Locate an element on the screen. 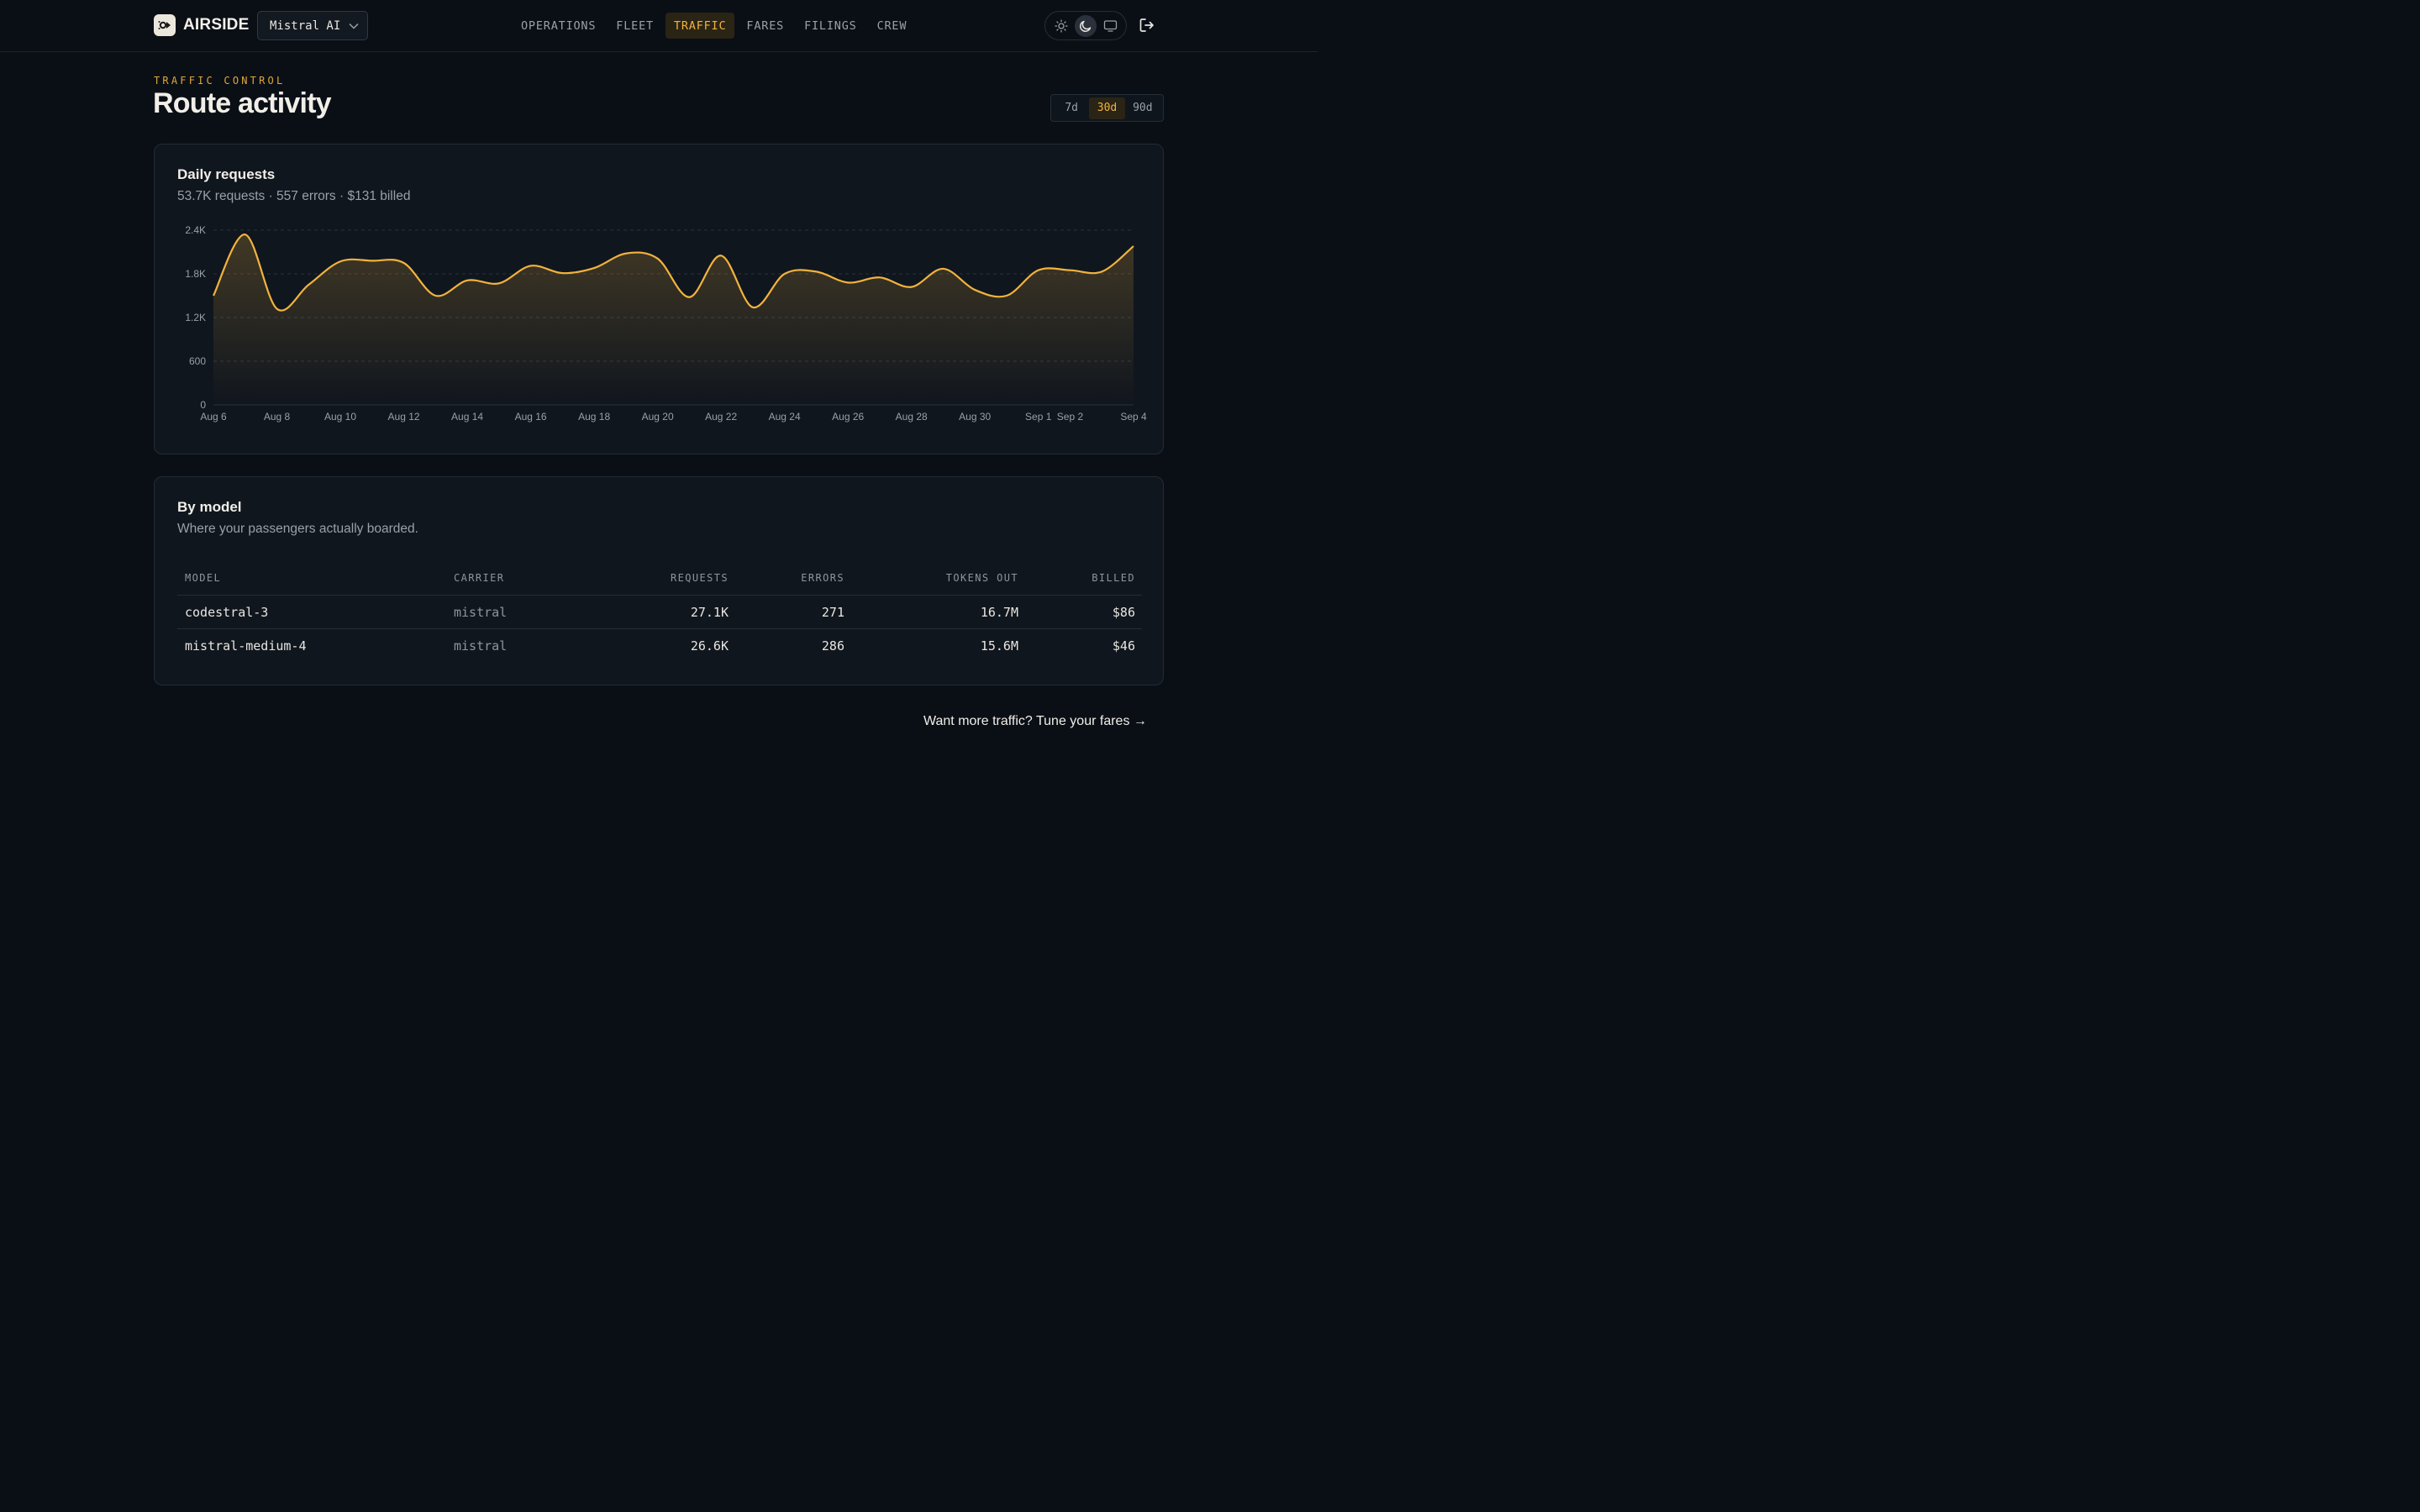  x-tick-label: Aug 24 is located at coordinates (785, 417).